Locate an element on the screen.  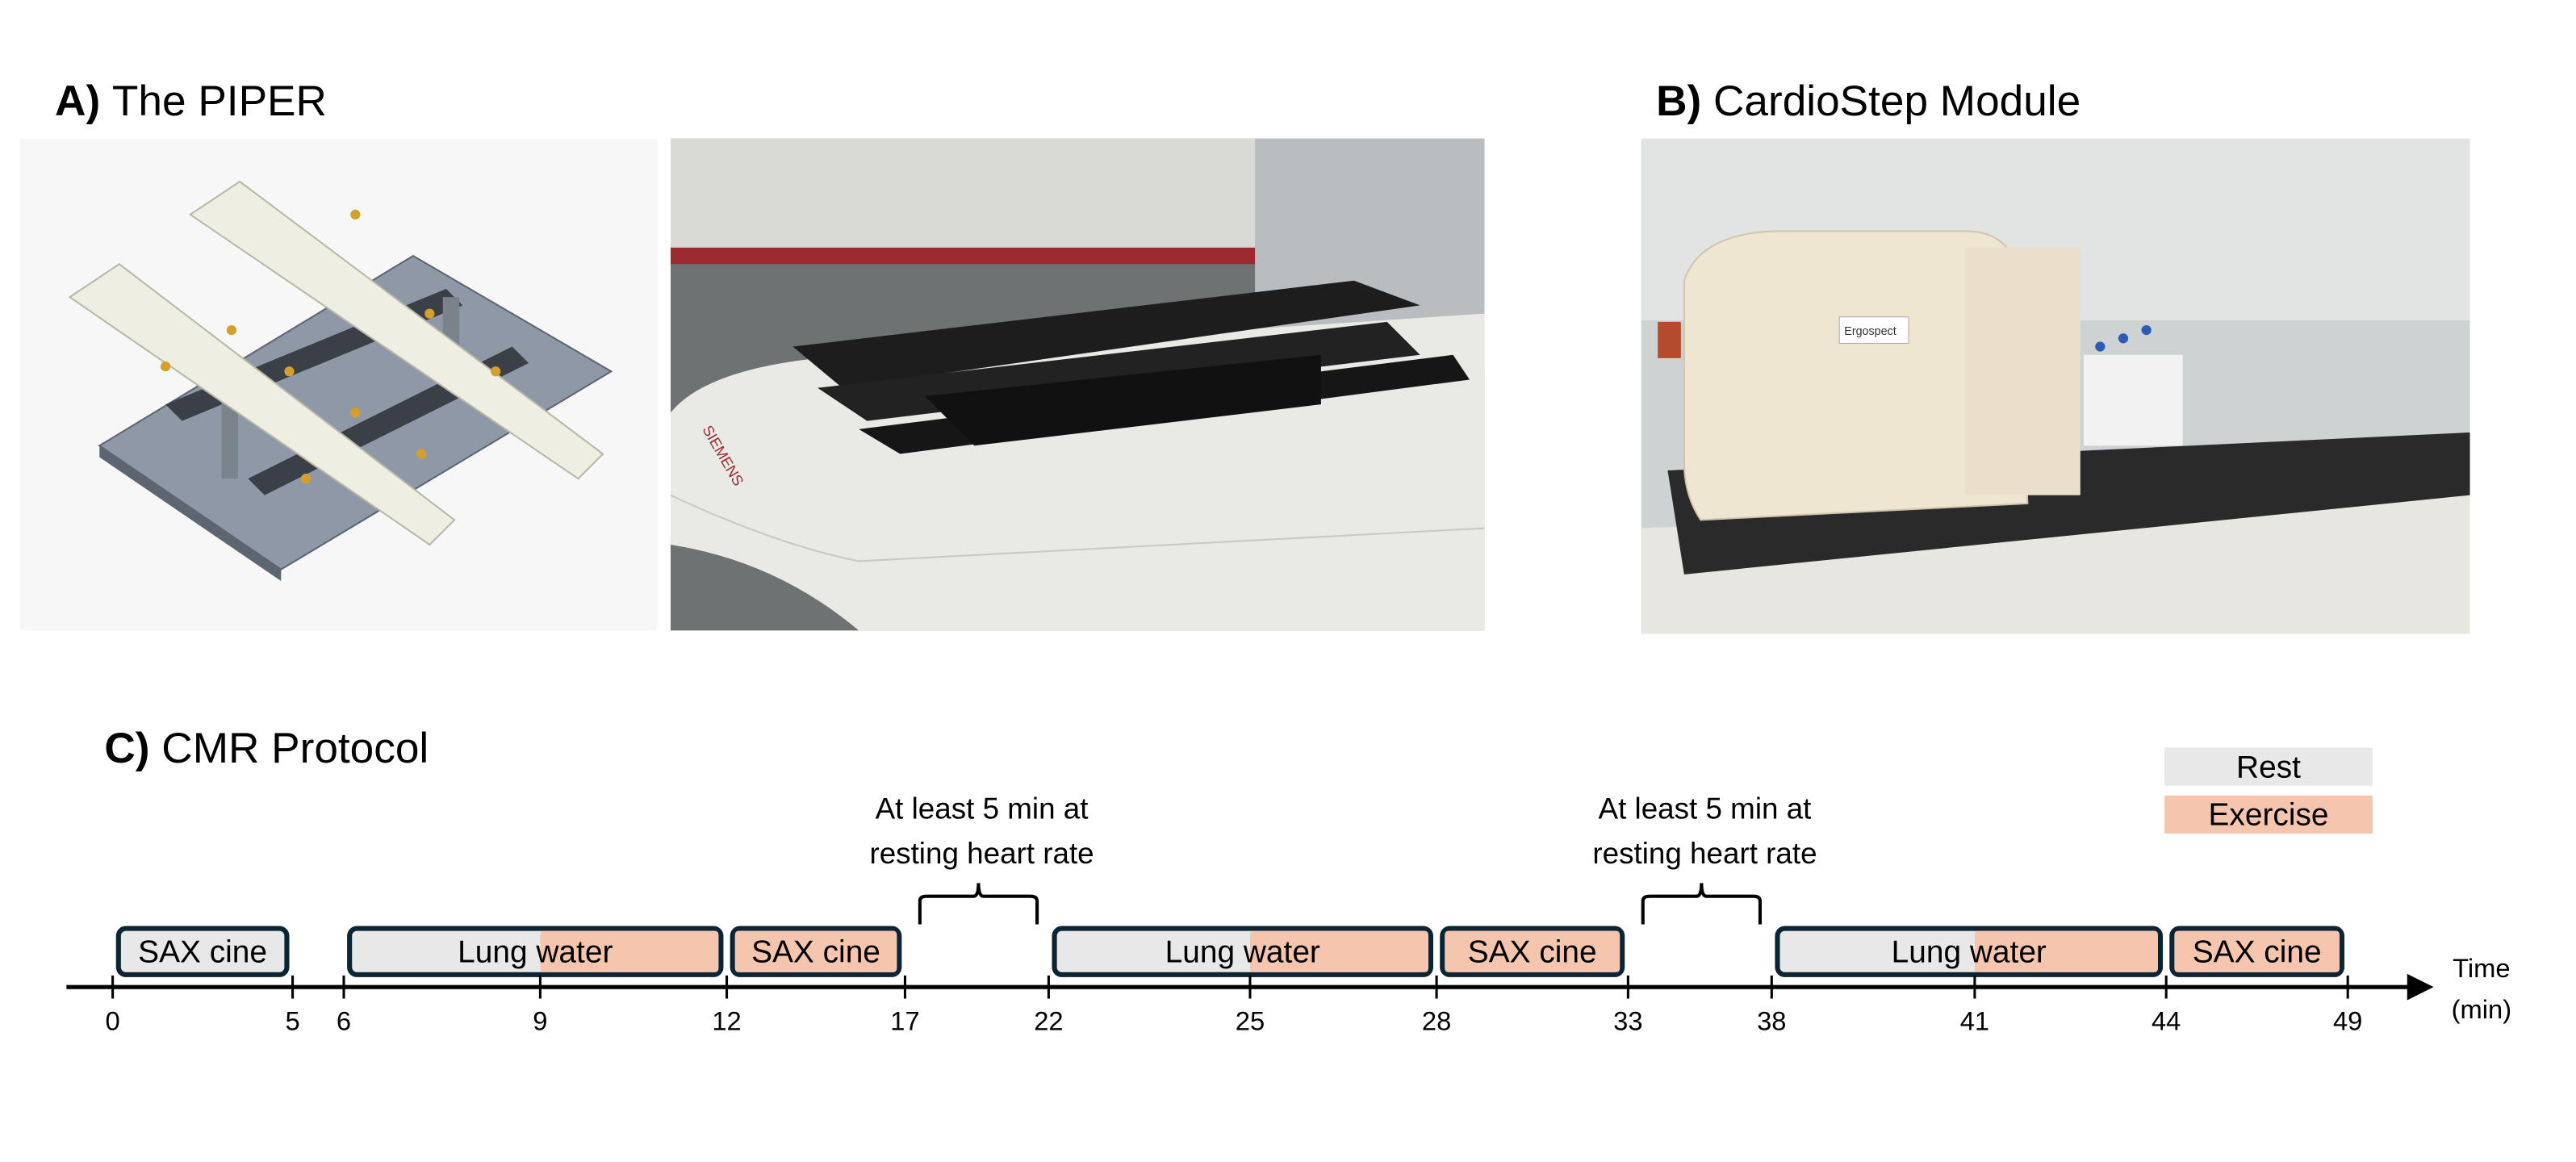
tick-label: 44 is located at coordinates (2166, 1020).